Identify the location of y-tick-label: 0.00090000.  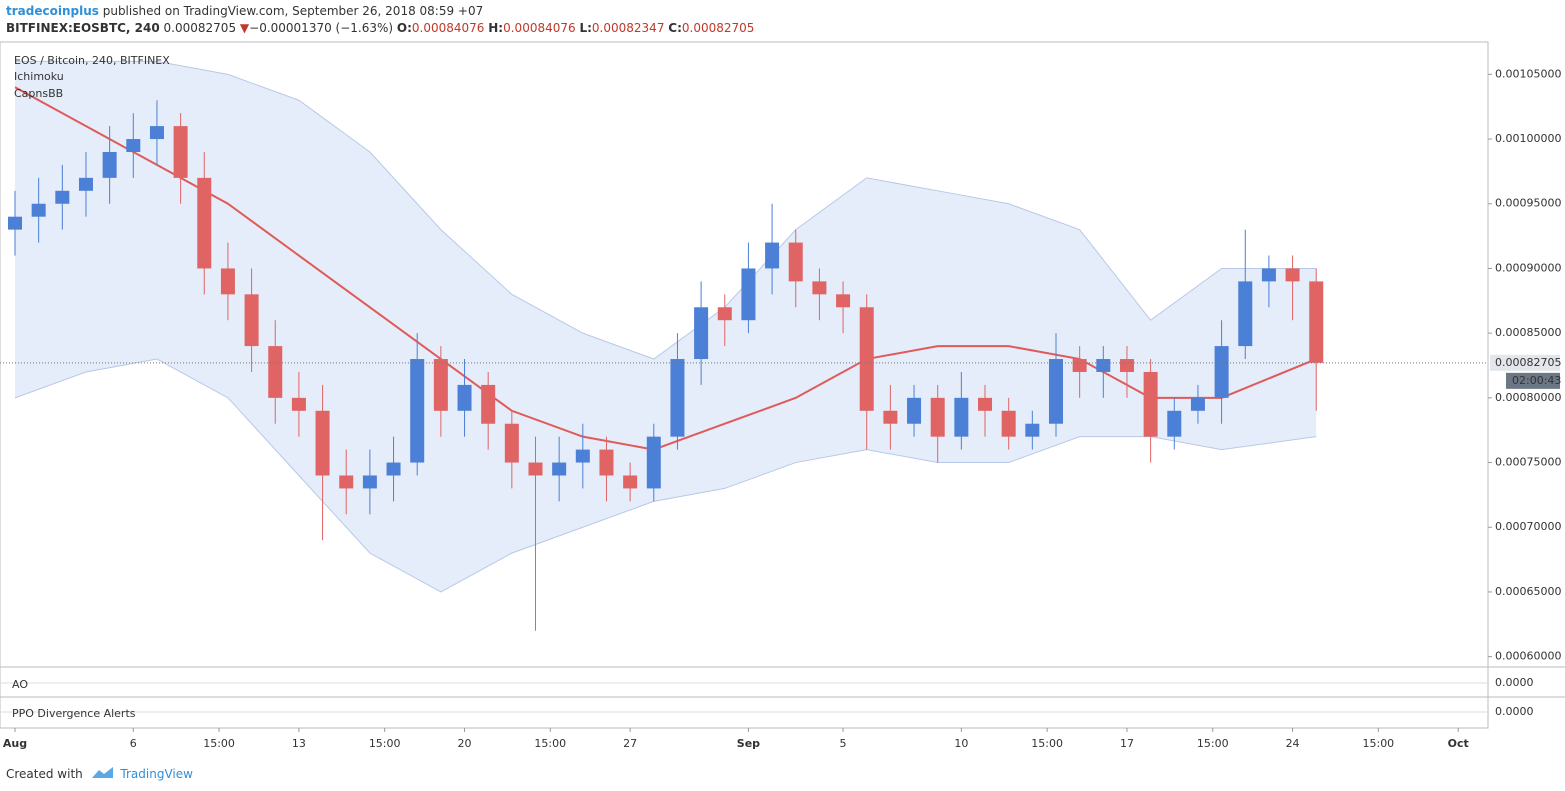
(1528, 267).